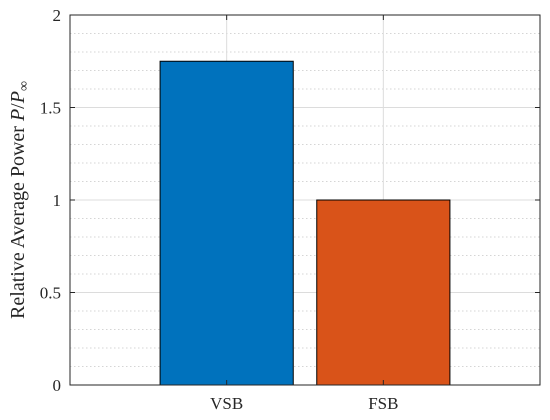  Describe the element at coordinates (304, 403) in the screenshot. I see `x-tick-labels: VSB FSB` at that location.